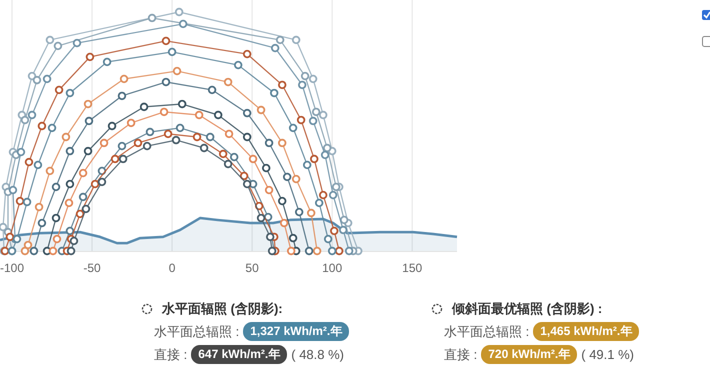 Image resolution: width=710 pixels, height=375 pixels. I want to click on text: 直接 : 720 kWh/m².年 ( 49.1 %), so click(539, 355).